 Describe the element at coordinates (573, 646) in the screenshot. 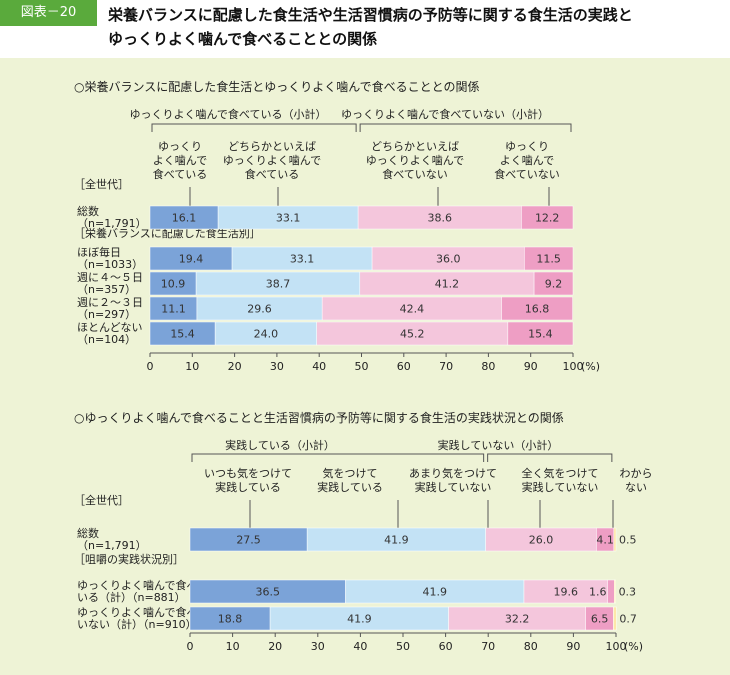

I see `chart2-x-tick-label-9: 90` at that location.